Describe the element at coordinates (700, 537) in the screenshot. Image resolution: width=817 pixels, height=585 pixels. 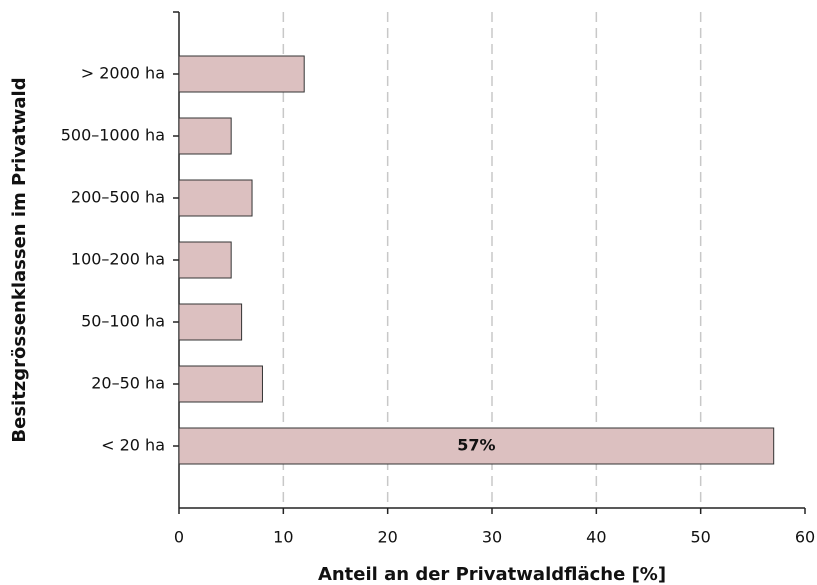
I see `x-tick-label: 50` at that location.